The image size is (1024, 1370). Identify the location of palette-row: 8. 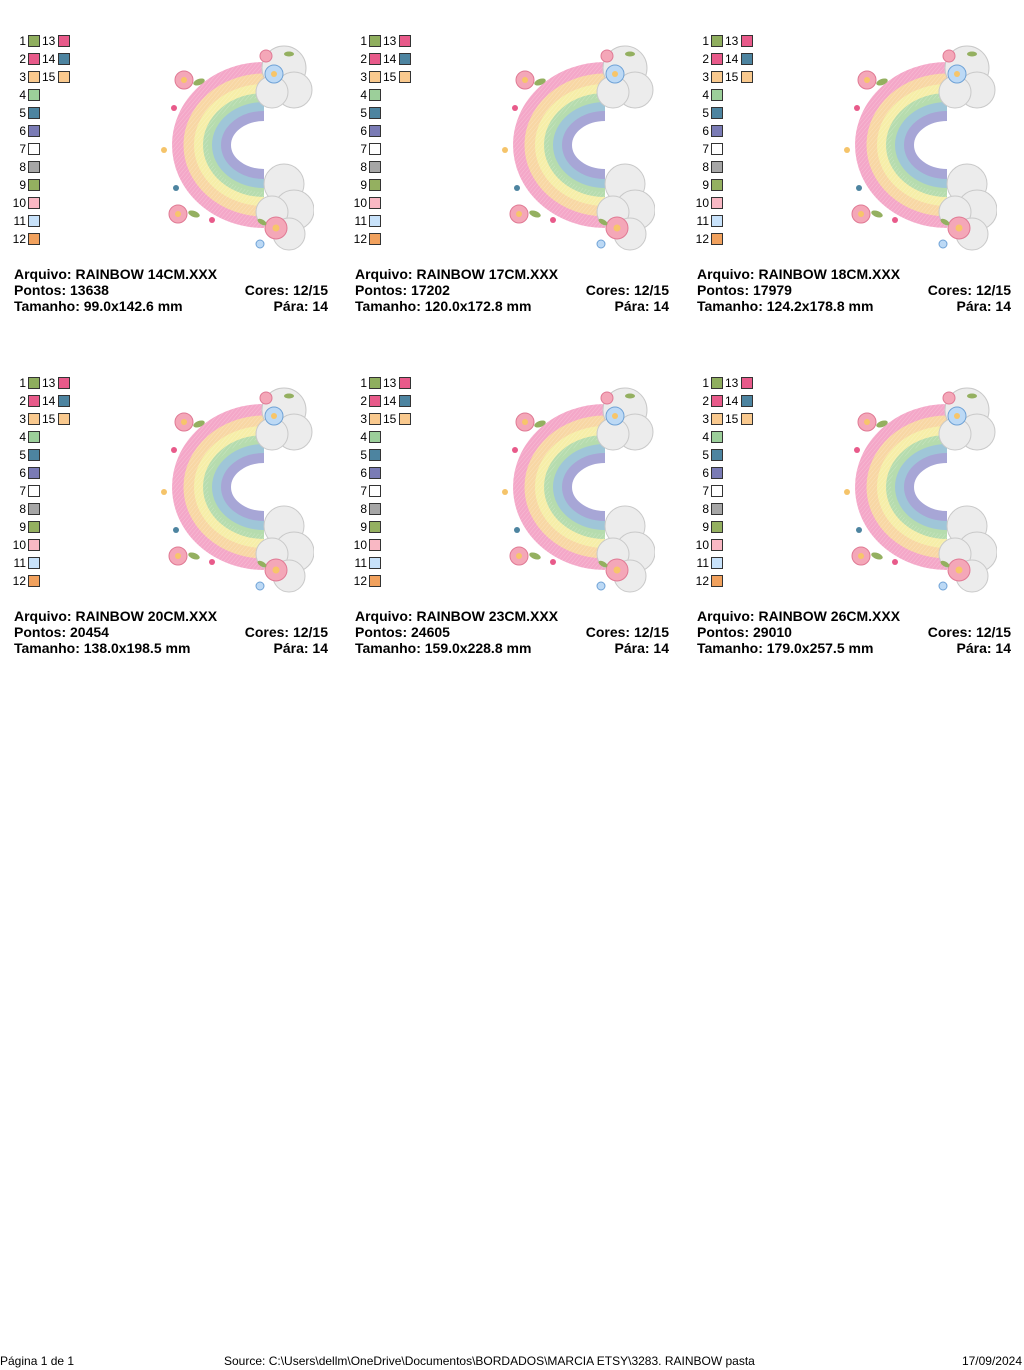
(395, 511).